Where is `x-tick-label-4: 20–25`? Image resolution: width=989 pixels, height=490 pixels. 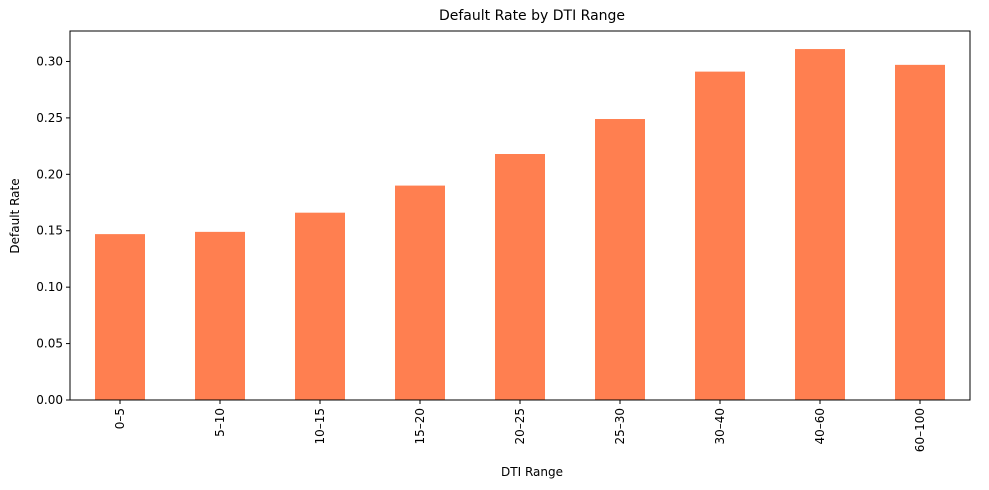 x-tick-label-4: 20–25 is located at coordinates (520, 426).